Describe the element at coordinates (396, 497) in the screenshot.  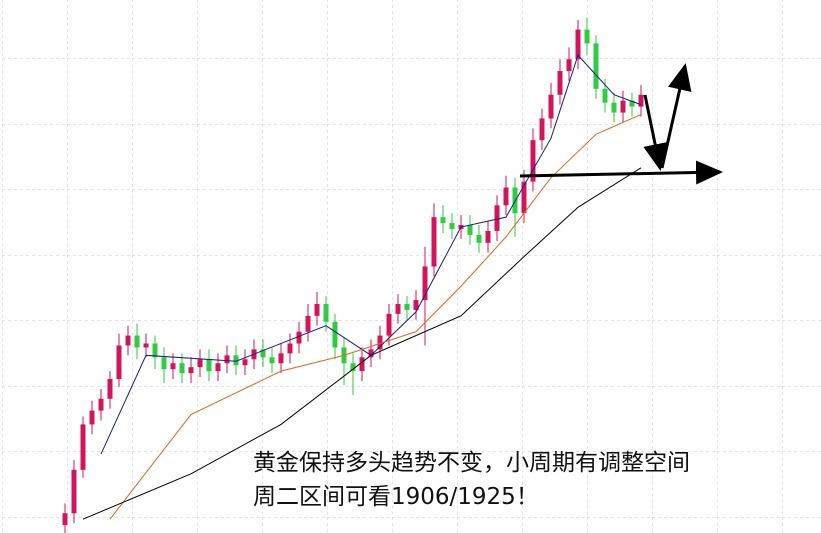
I see `annotation: 周二区间可看1906/1925！` at that location.